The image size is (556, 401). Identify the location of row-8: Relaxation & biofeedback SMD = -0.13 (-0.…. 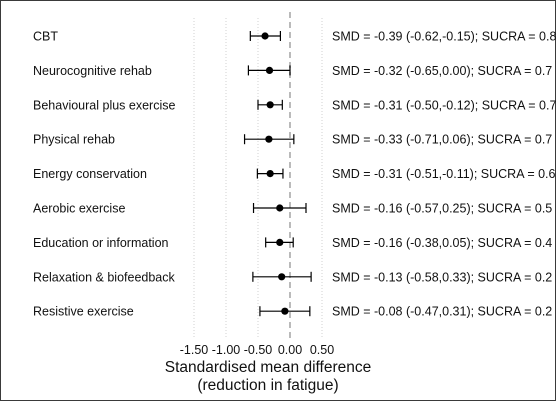
(292, 277).